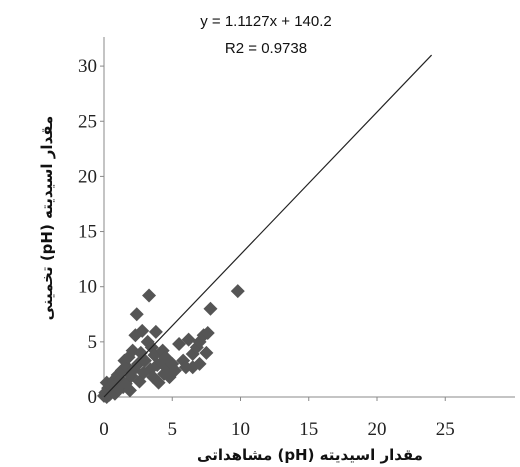  I want to click on y-axis-title: مقدار اسیدیته (pH) تخمینی, so click(47, 218).